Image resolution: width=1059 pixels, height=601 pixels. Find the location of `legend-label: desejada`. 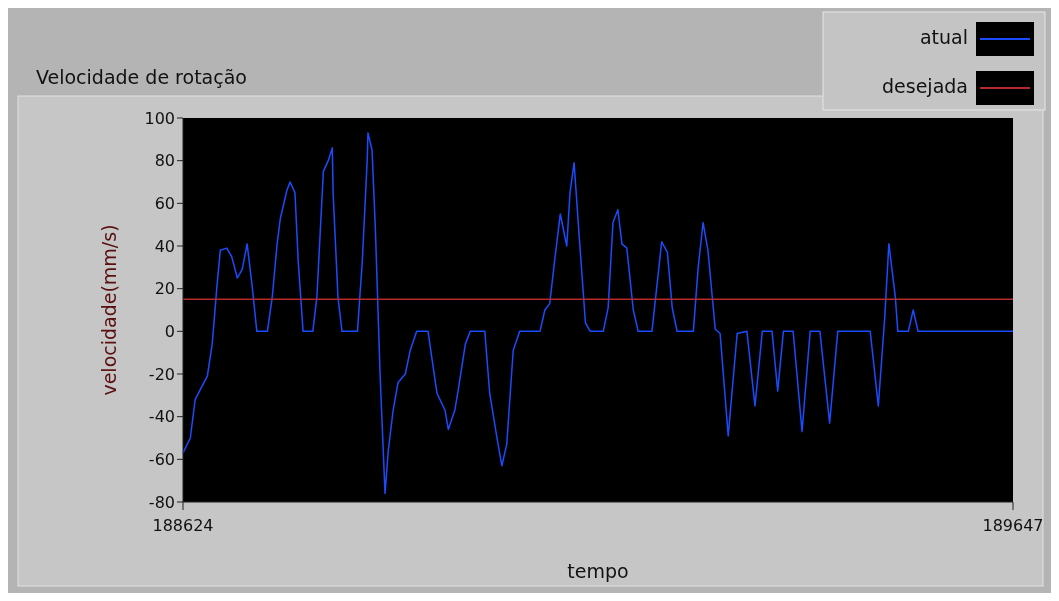

legend-label: desejada is located at coordinates (925, 86).